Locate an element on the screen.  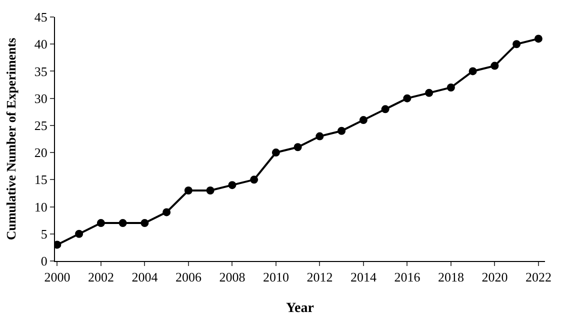
x-axis-title: Year is located at coordinates (300, 308).